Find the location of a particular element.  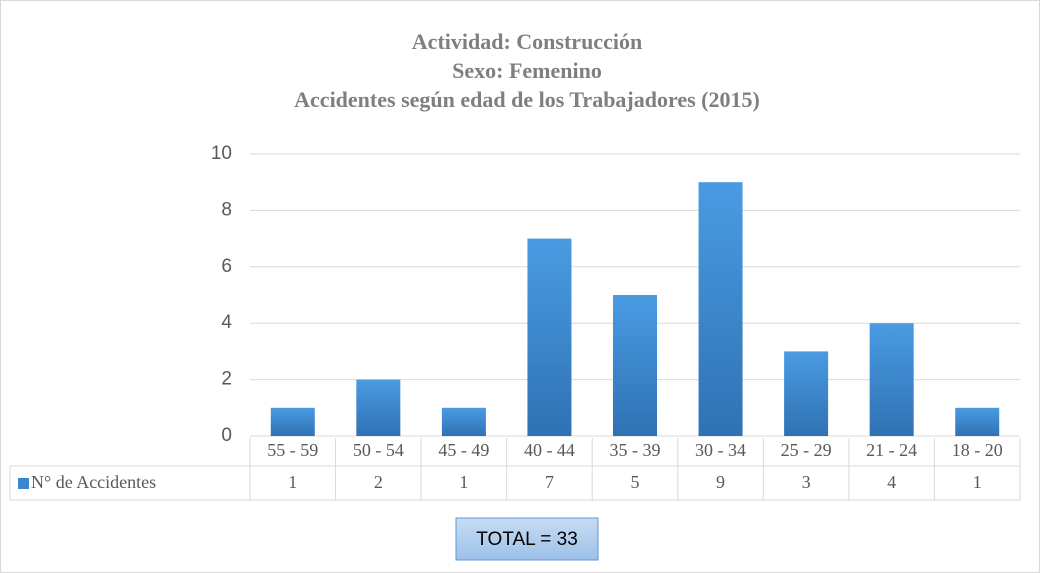

table-value: 5 is located at coordinates (635, 482).